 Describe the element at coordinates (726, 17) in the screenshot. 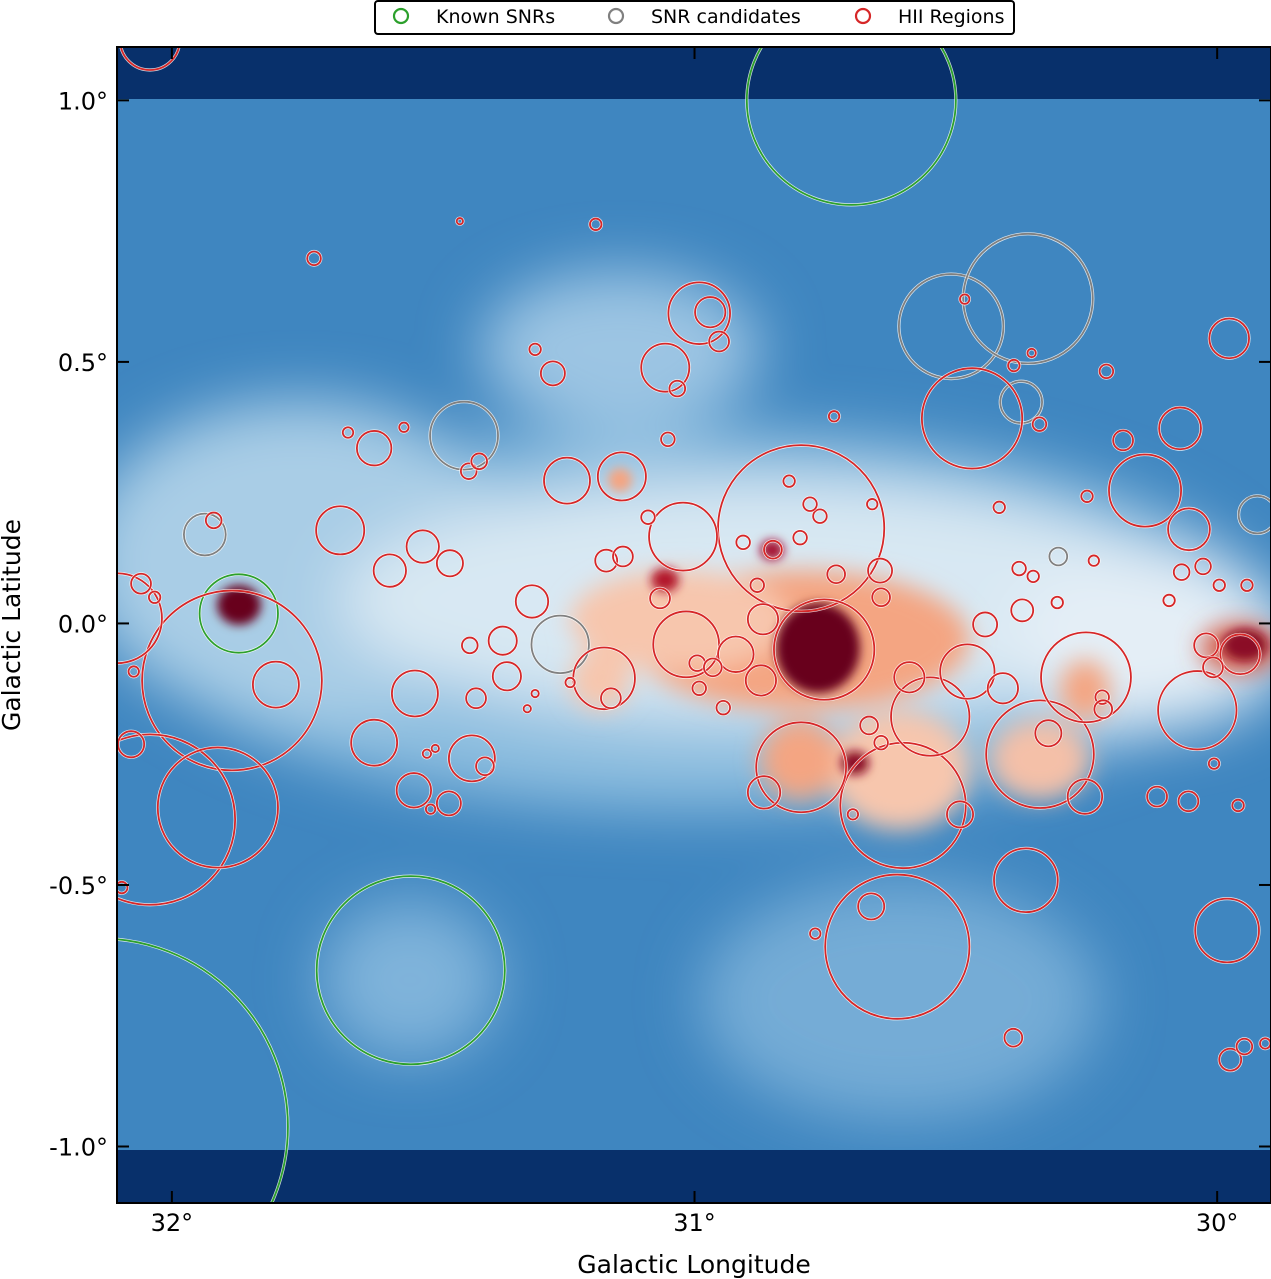

I see `legend-snr-candidates: SNR candidates` at that location.